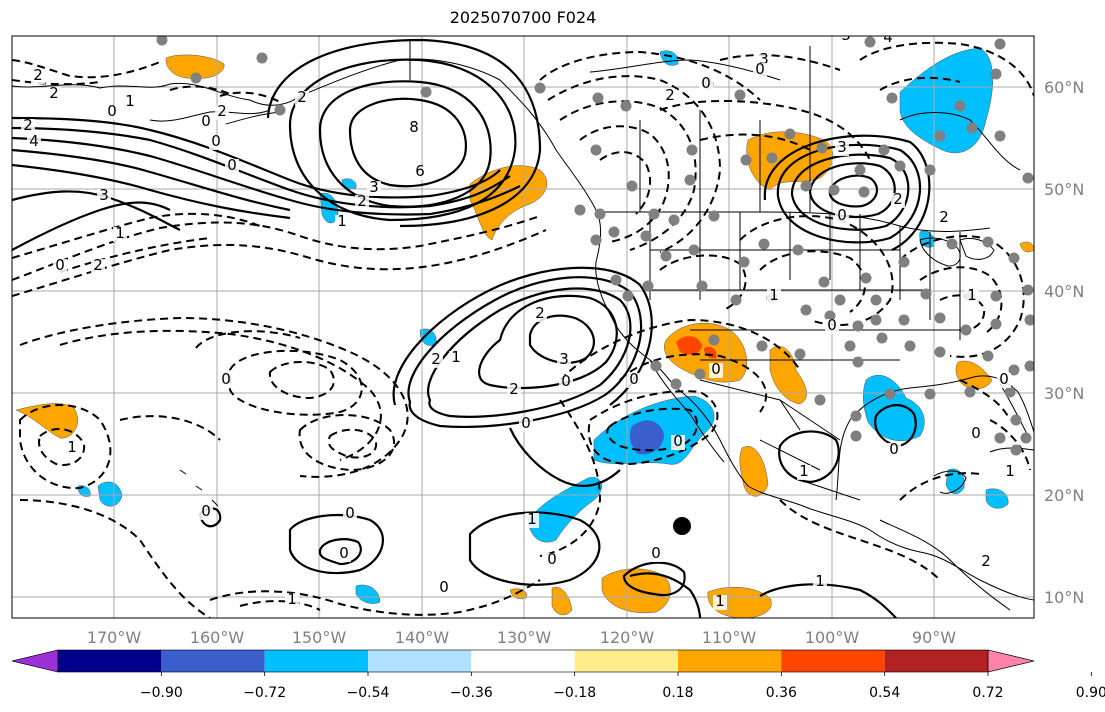  I want to click on latitude-label: 10°N, so click(1064, 597).